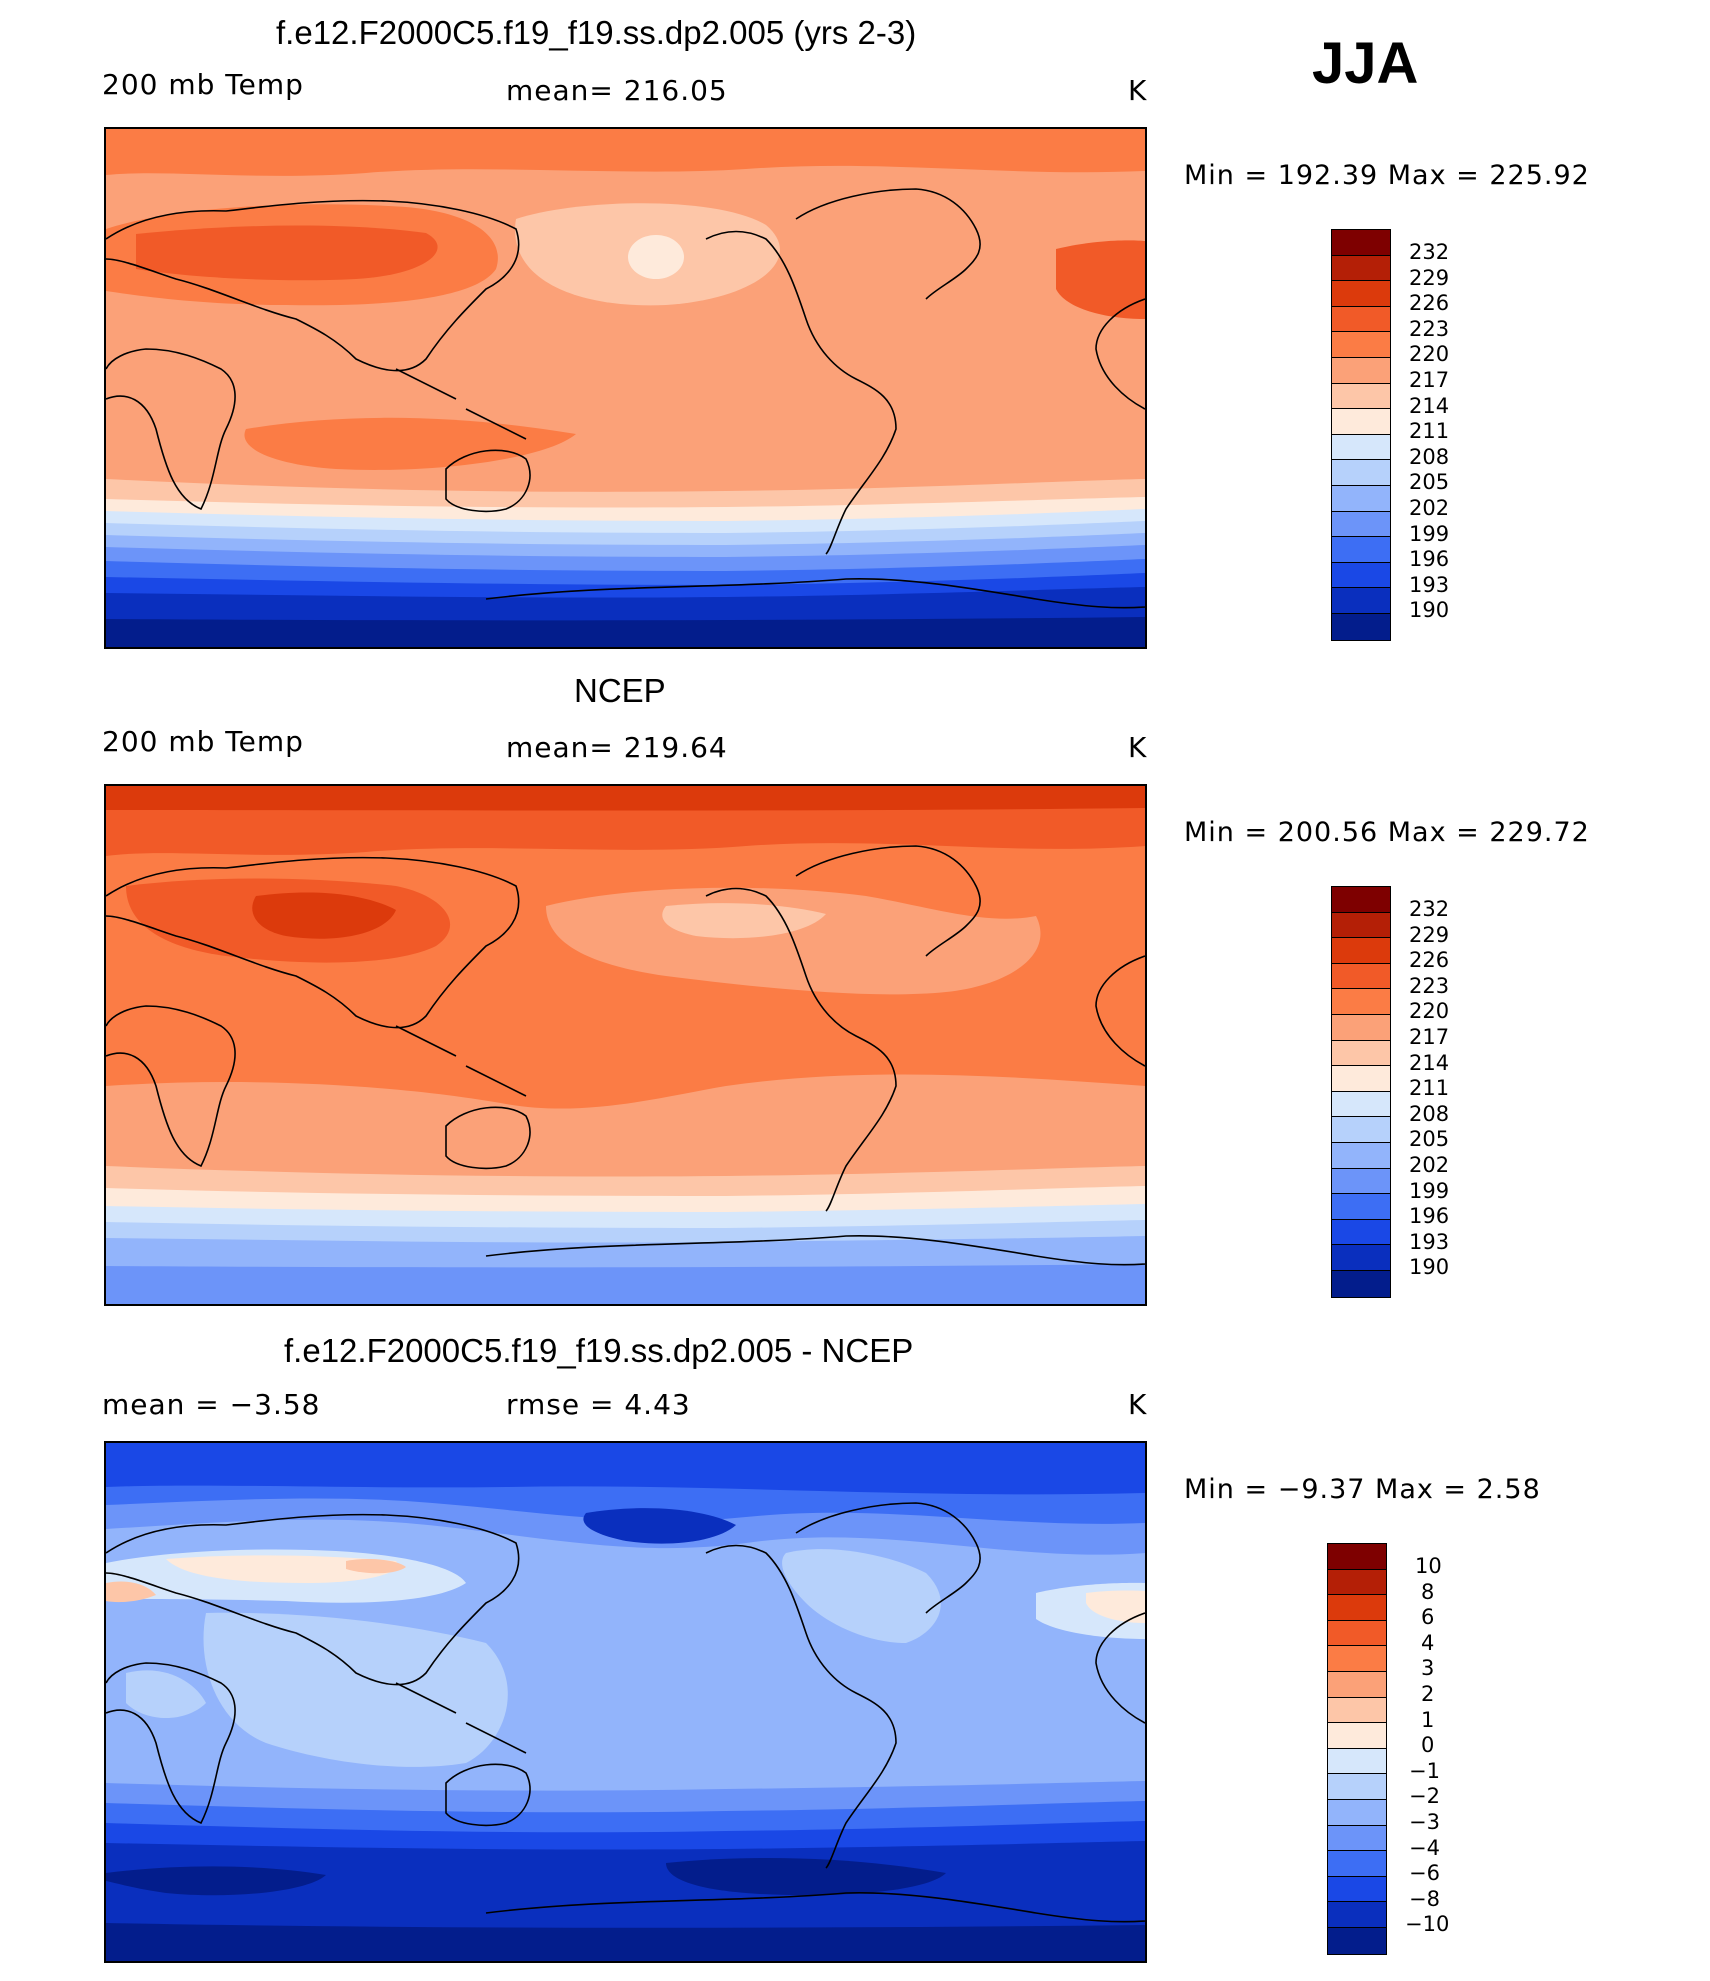 The image size is (1710, 1981). I want to click on colorbar-tick-label: 202, so click(1429, 1165).